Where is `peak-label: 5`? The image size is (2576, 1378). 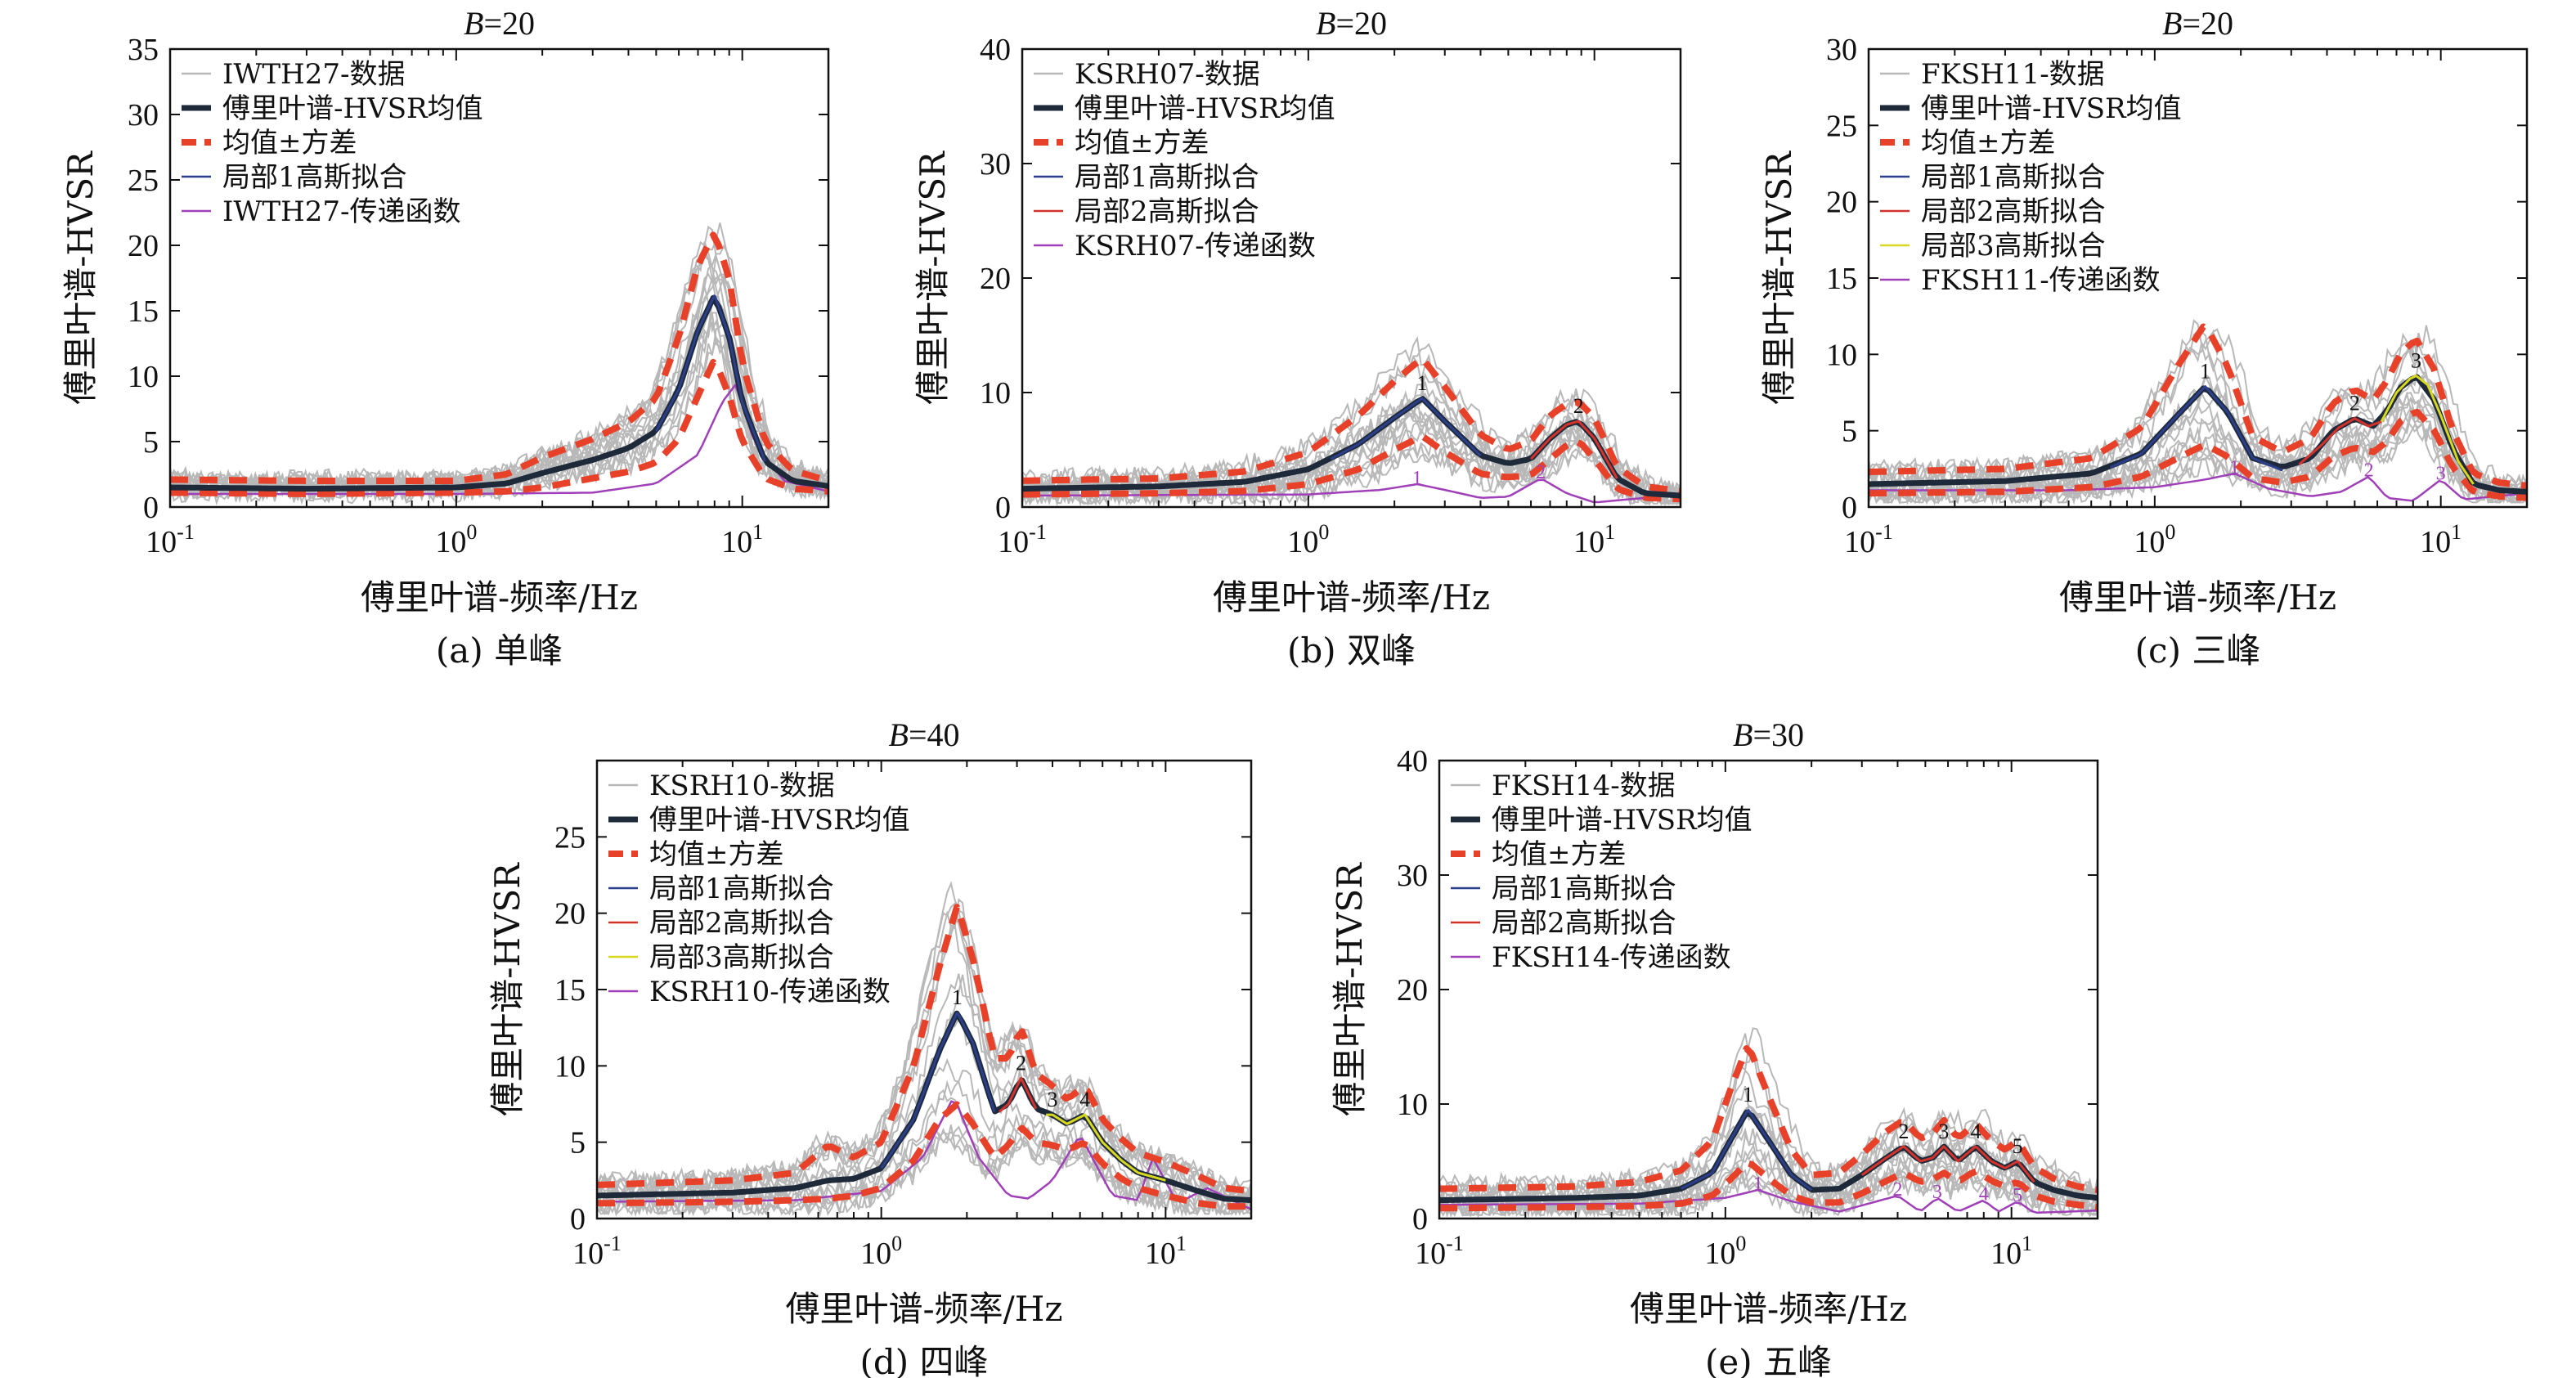 peak-label: 5 is located at coordinates (2018, 1146).